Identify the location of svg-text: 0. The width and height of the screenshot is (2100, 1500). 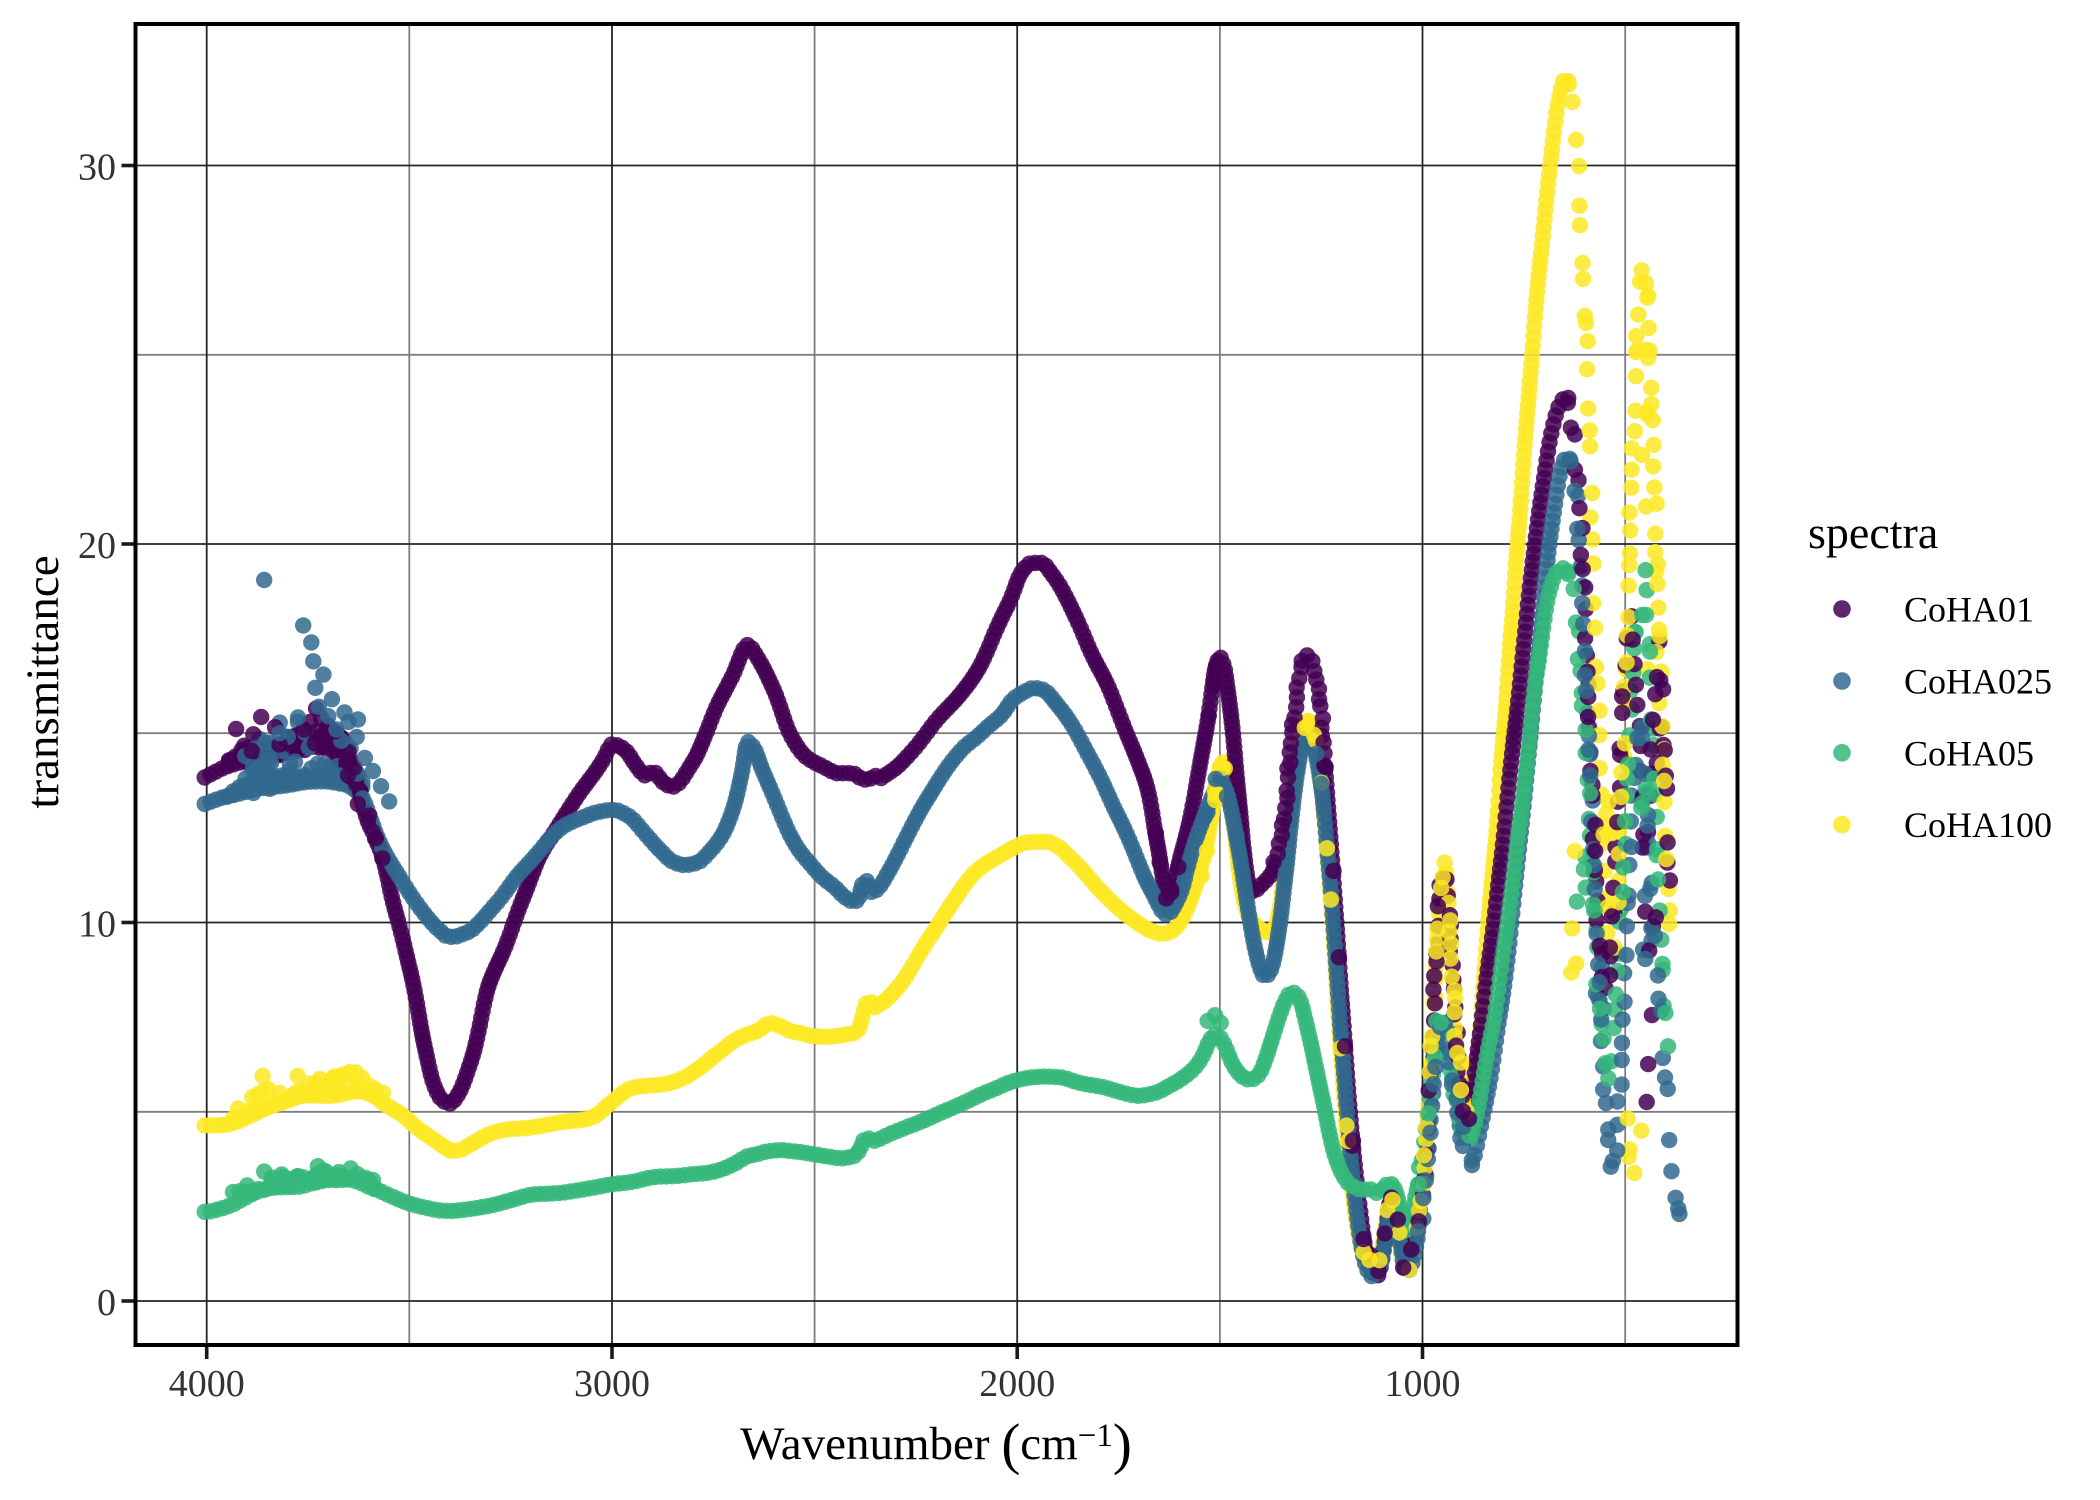
(106, 1303).